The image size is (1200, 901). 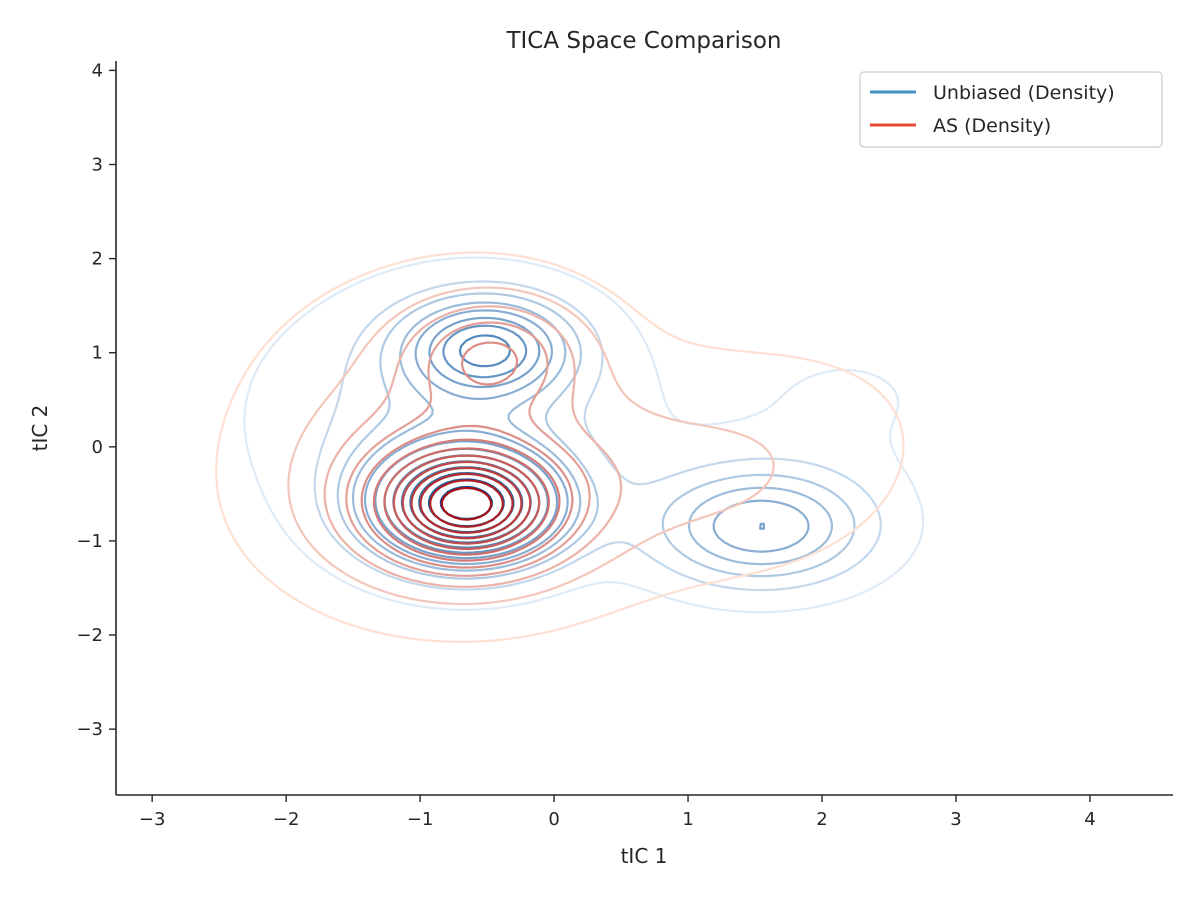 I want to click on y-tick-label: −3, so click(x=89, y=729).